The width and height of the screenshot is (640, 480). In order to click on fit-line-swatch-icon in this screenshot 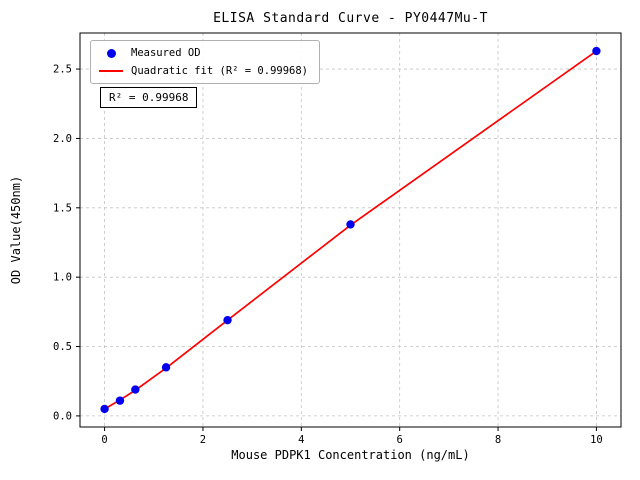, I will do `click(111, 71)`.